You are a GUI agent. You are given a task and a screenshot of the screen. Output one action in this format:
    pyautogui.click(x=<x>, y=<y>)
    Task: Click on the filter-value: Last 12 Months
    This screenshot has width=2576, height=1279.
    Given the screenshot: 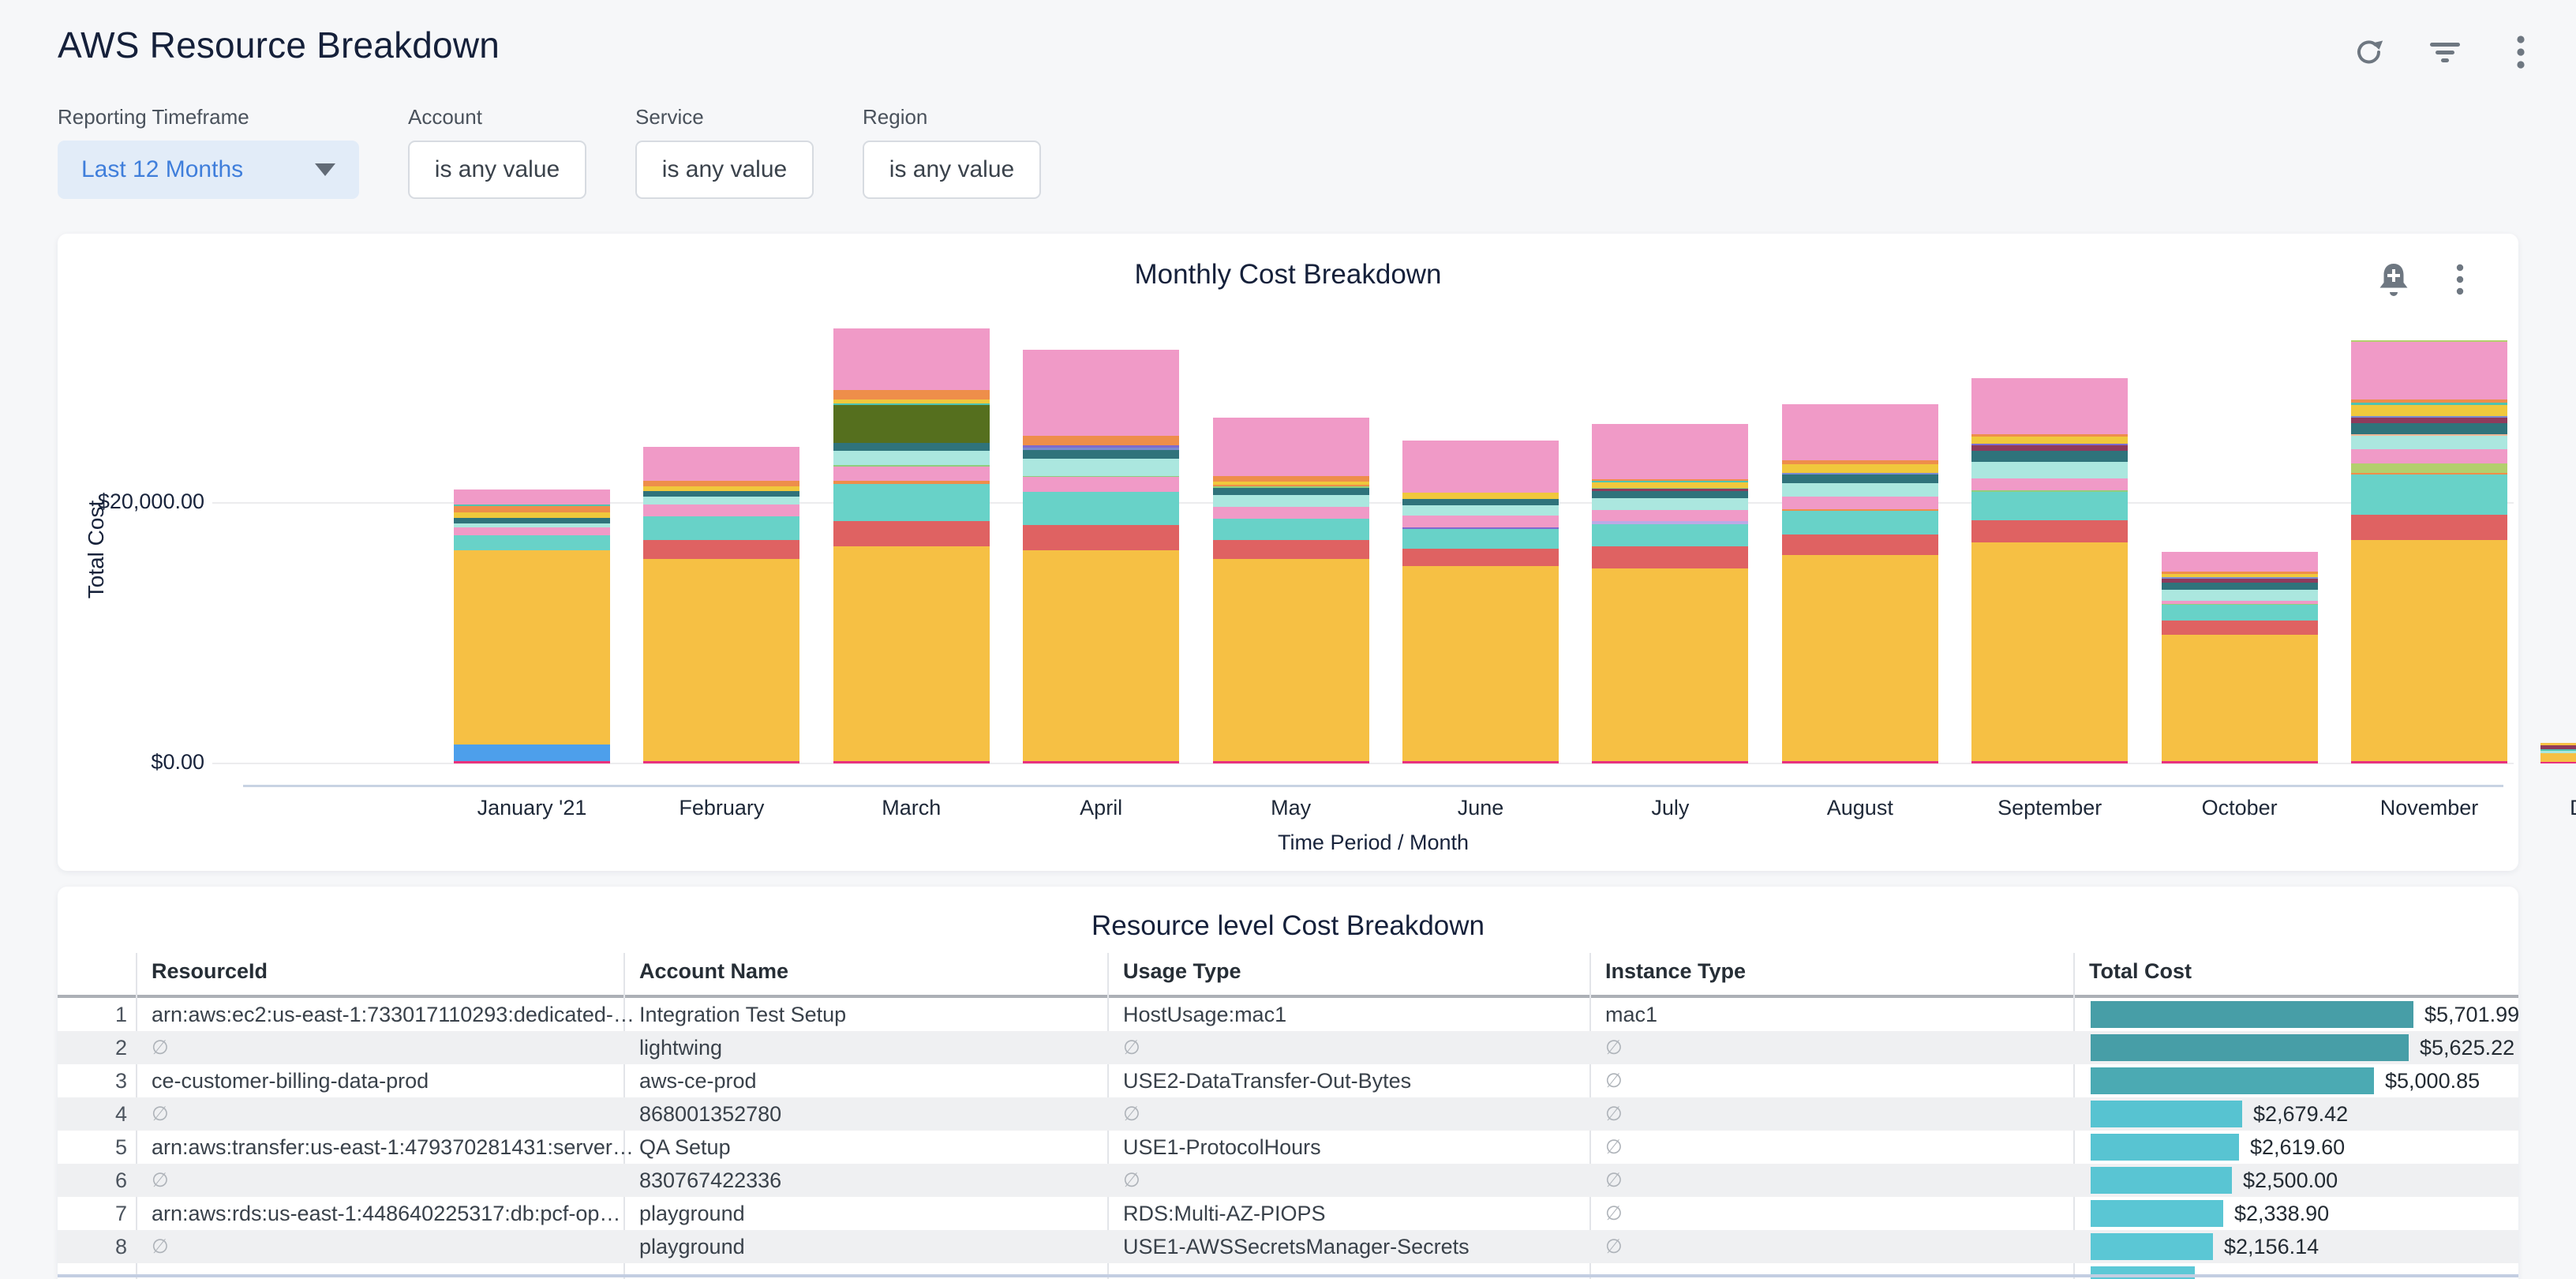 What is the action you would take?
    pyautogui.click(x=162, y=169)
    